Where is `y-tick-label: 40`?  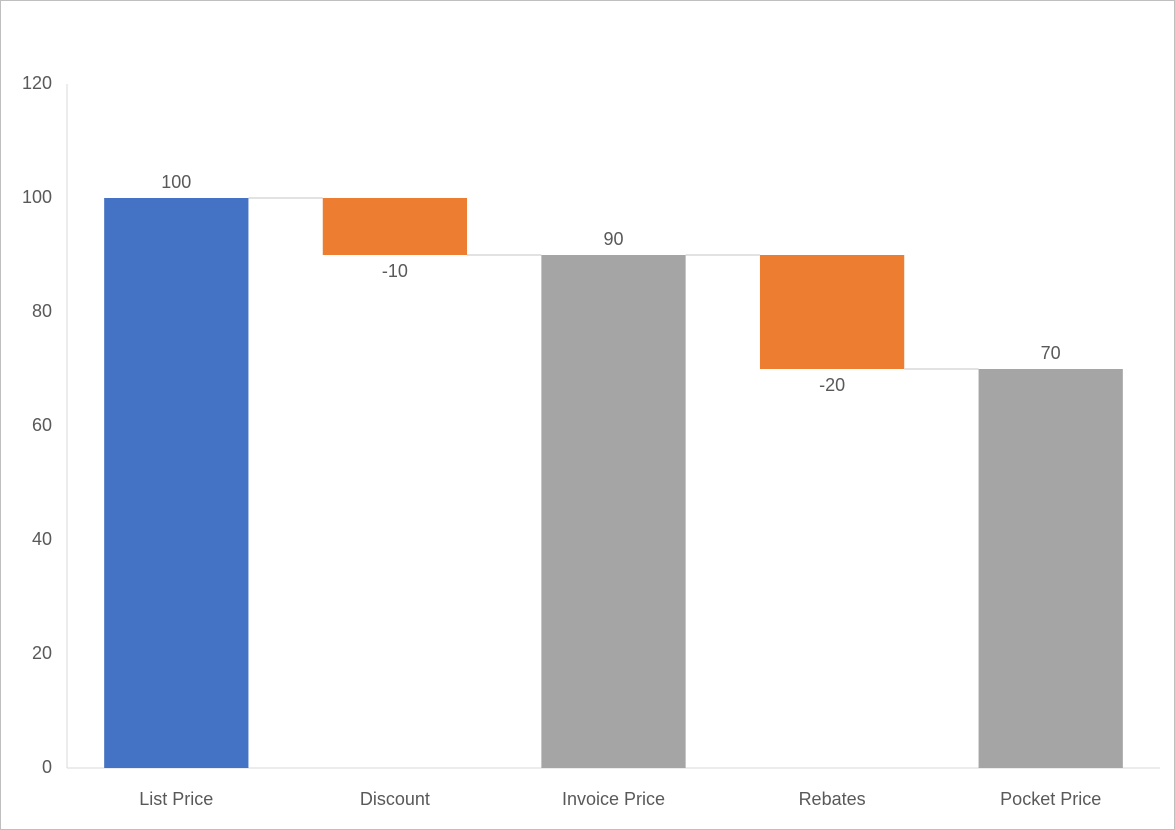 y-tick-label: 40 is located at coordinates (42, 539).